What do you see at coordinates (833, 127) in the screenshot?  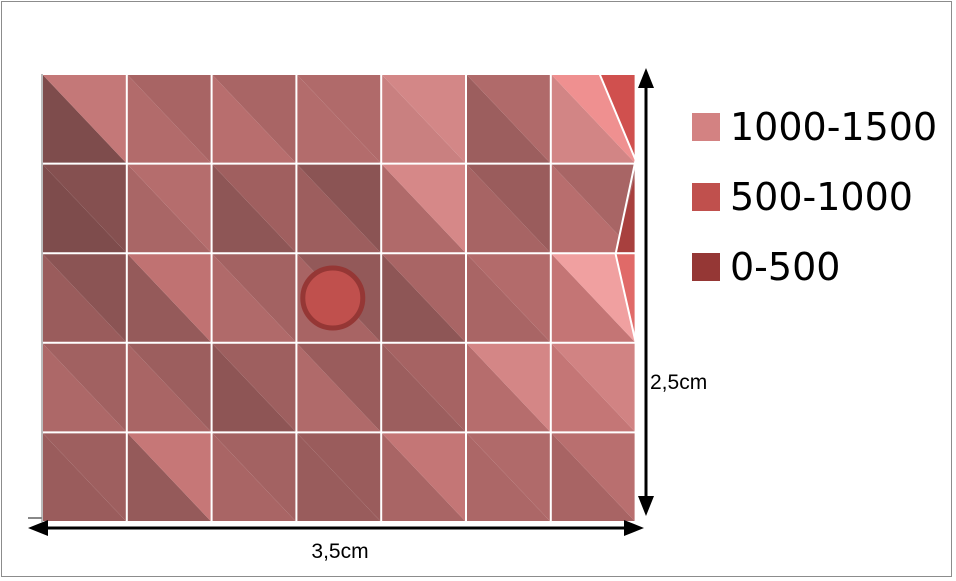 I see `legend-label-1000-1500: 1000-1500` at bounding box center [833, 127].